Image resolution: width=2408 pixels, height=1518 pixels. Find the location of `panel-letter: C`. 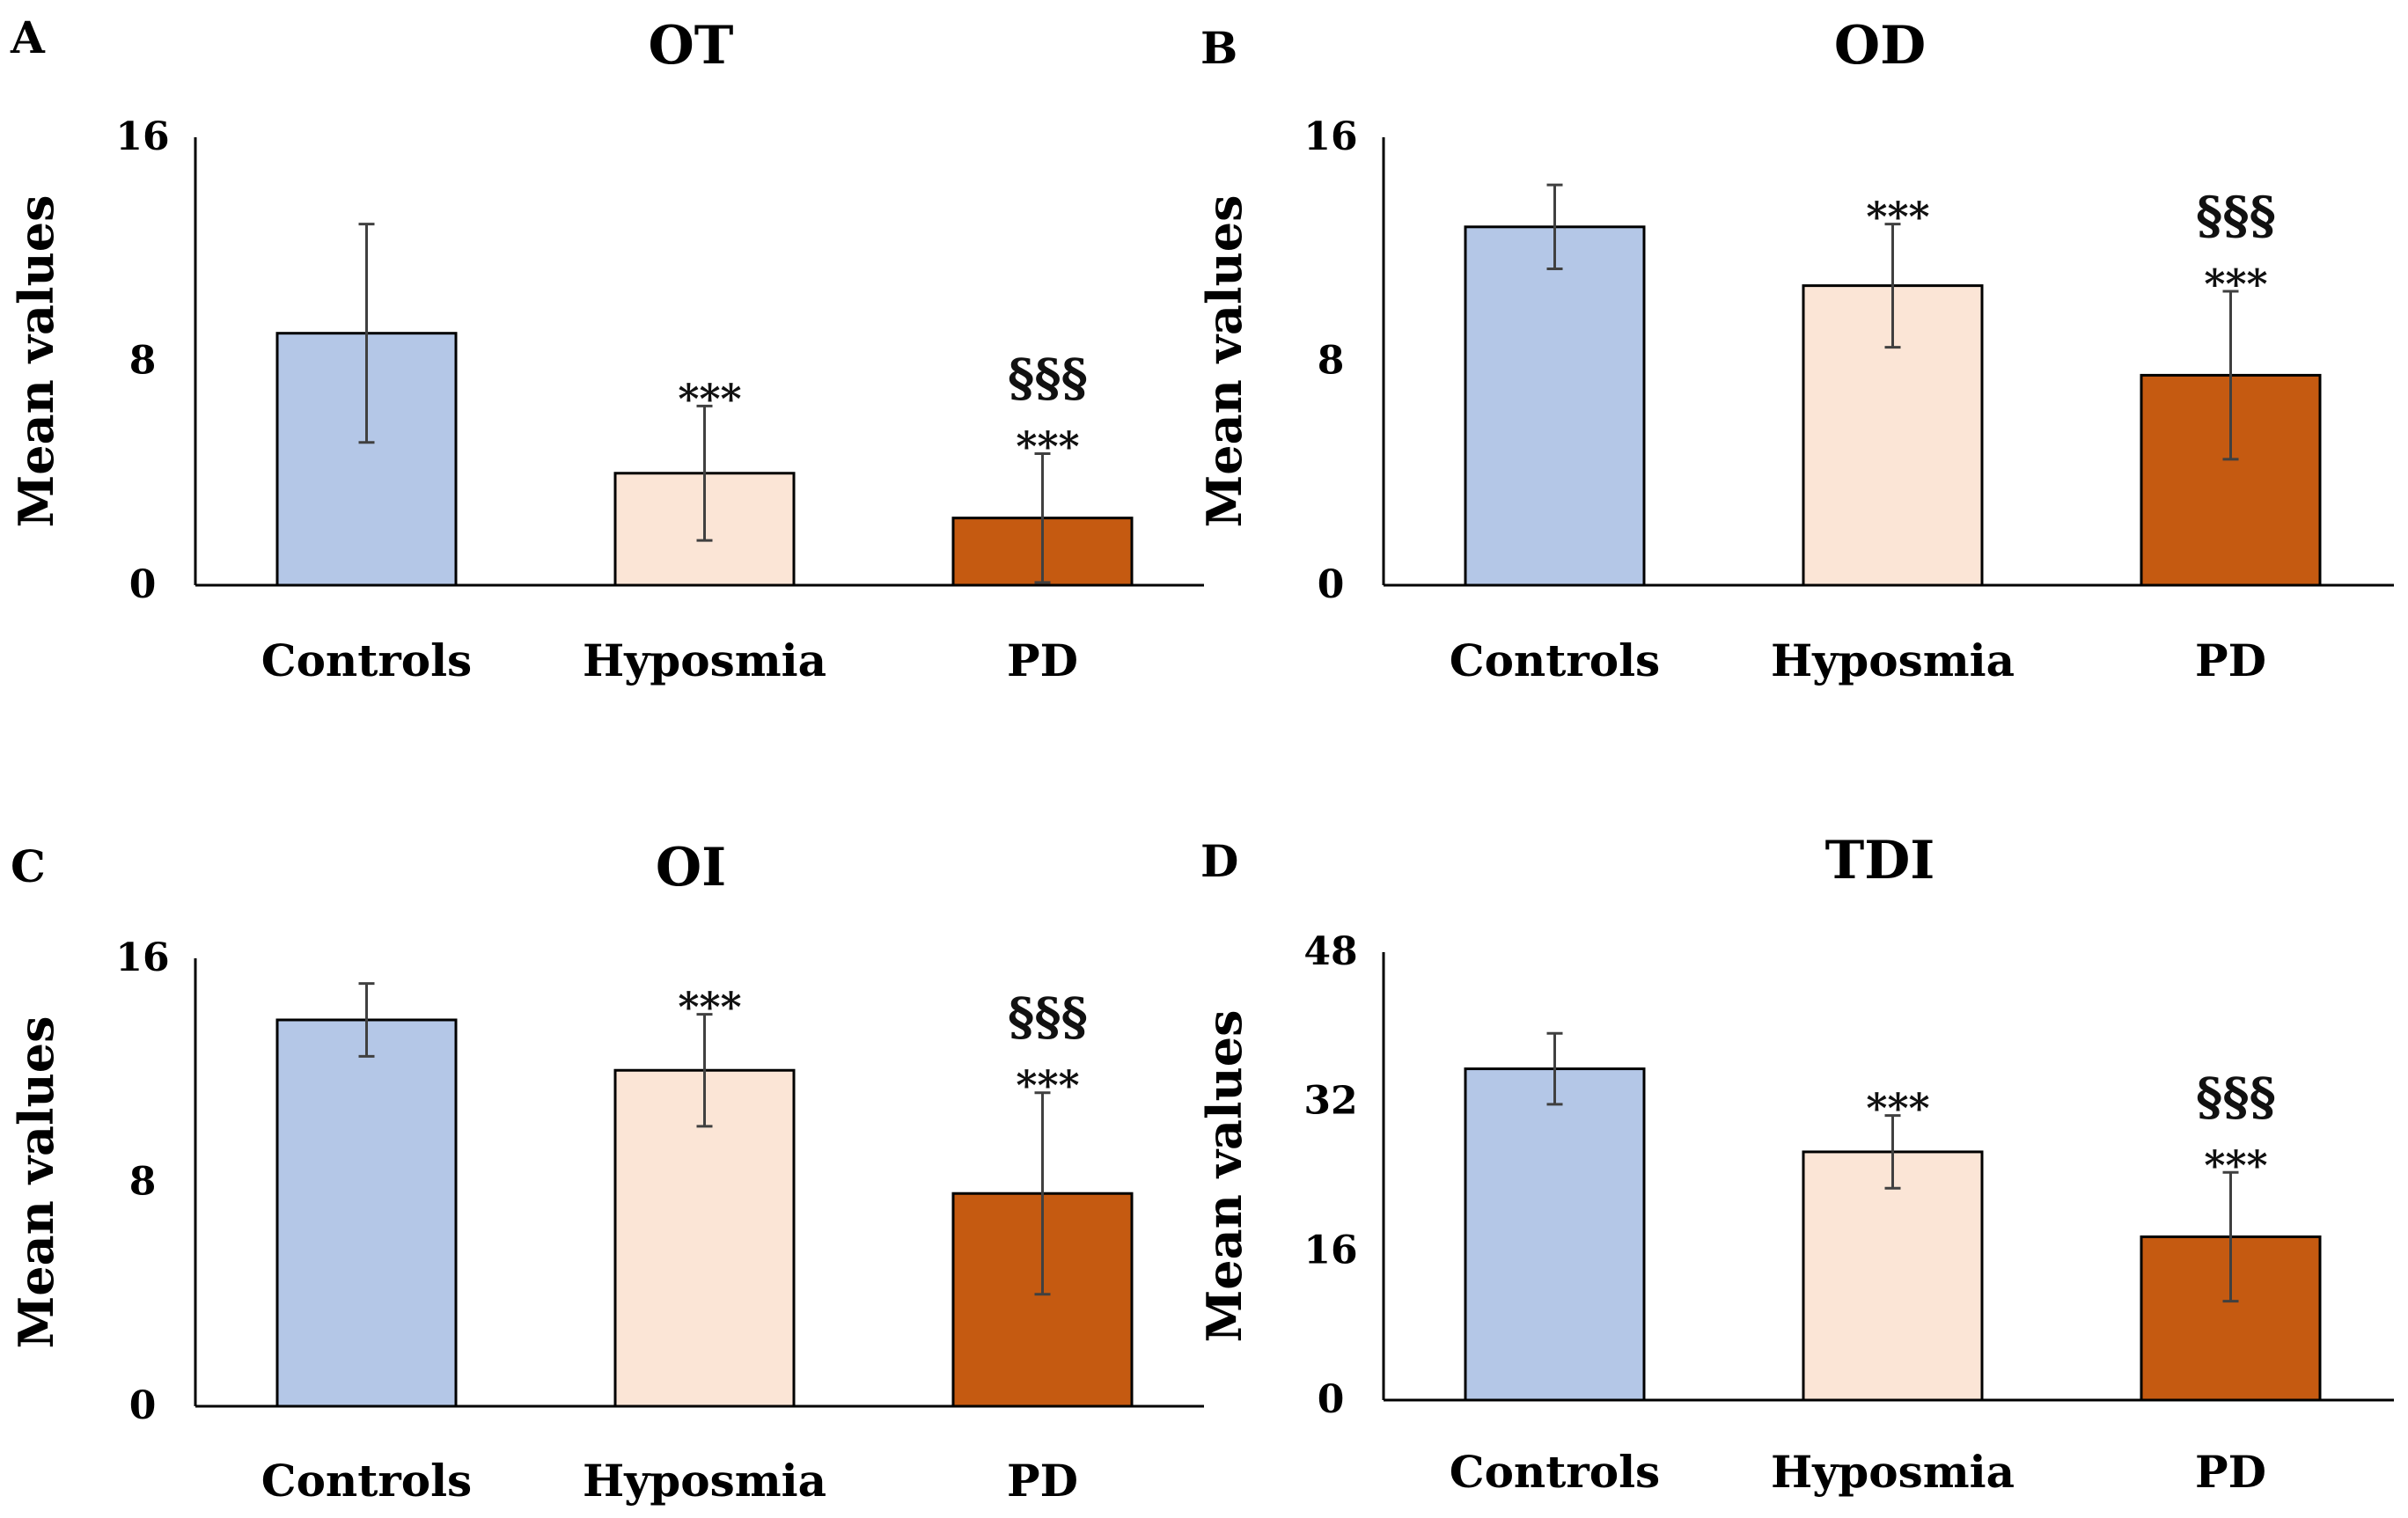

panel-letter: C is located at coordinates (28, 866).